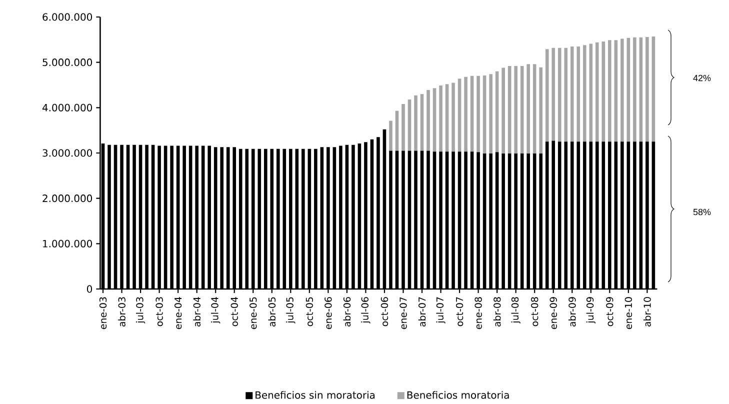 This screenshot has width=729, height=404. What do you see at coordinates (315, 395) in the screenshot?
I see `legend-label: Beneficios sin moratoria` at bounding box center [315, 395].